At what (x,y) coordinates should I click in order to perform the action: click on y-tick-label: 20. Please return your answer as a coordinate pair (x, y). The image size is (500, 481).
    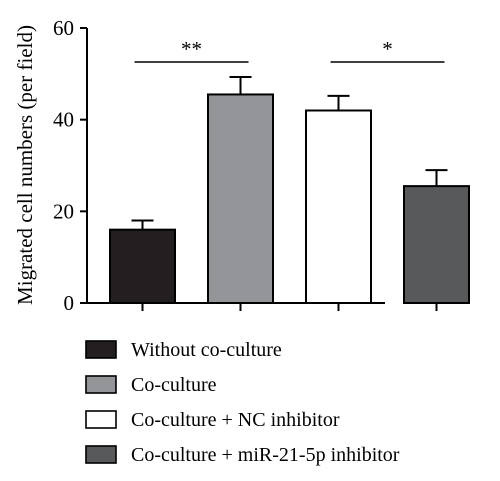
    Looking at the image, I should click on (63, 211).